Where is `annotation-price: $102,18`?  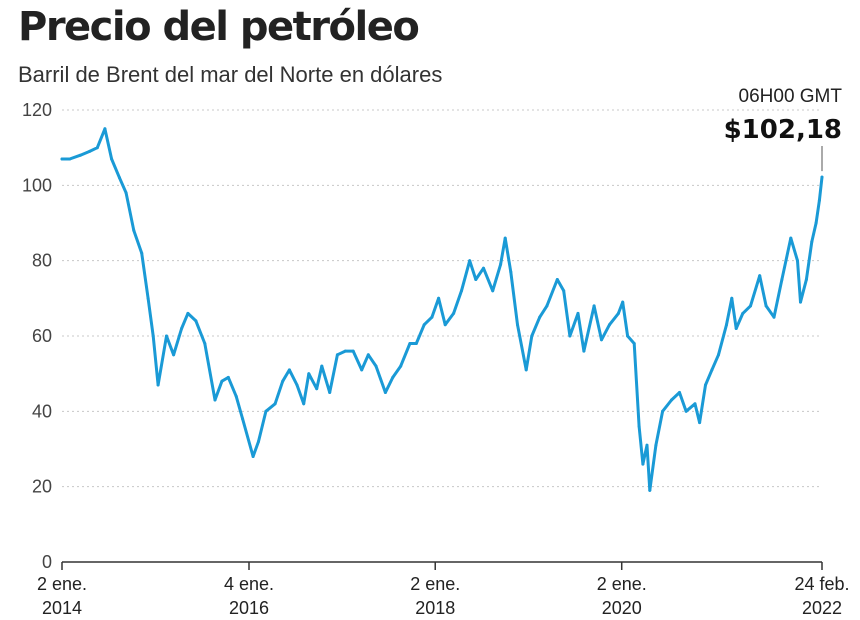 annotation-price: $102,18 is located at coordinates (783, 130).